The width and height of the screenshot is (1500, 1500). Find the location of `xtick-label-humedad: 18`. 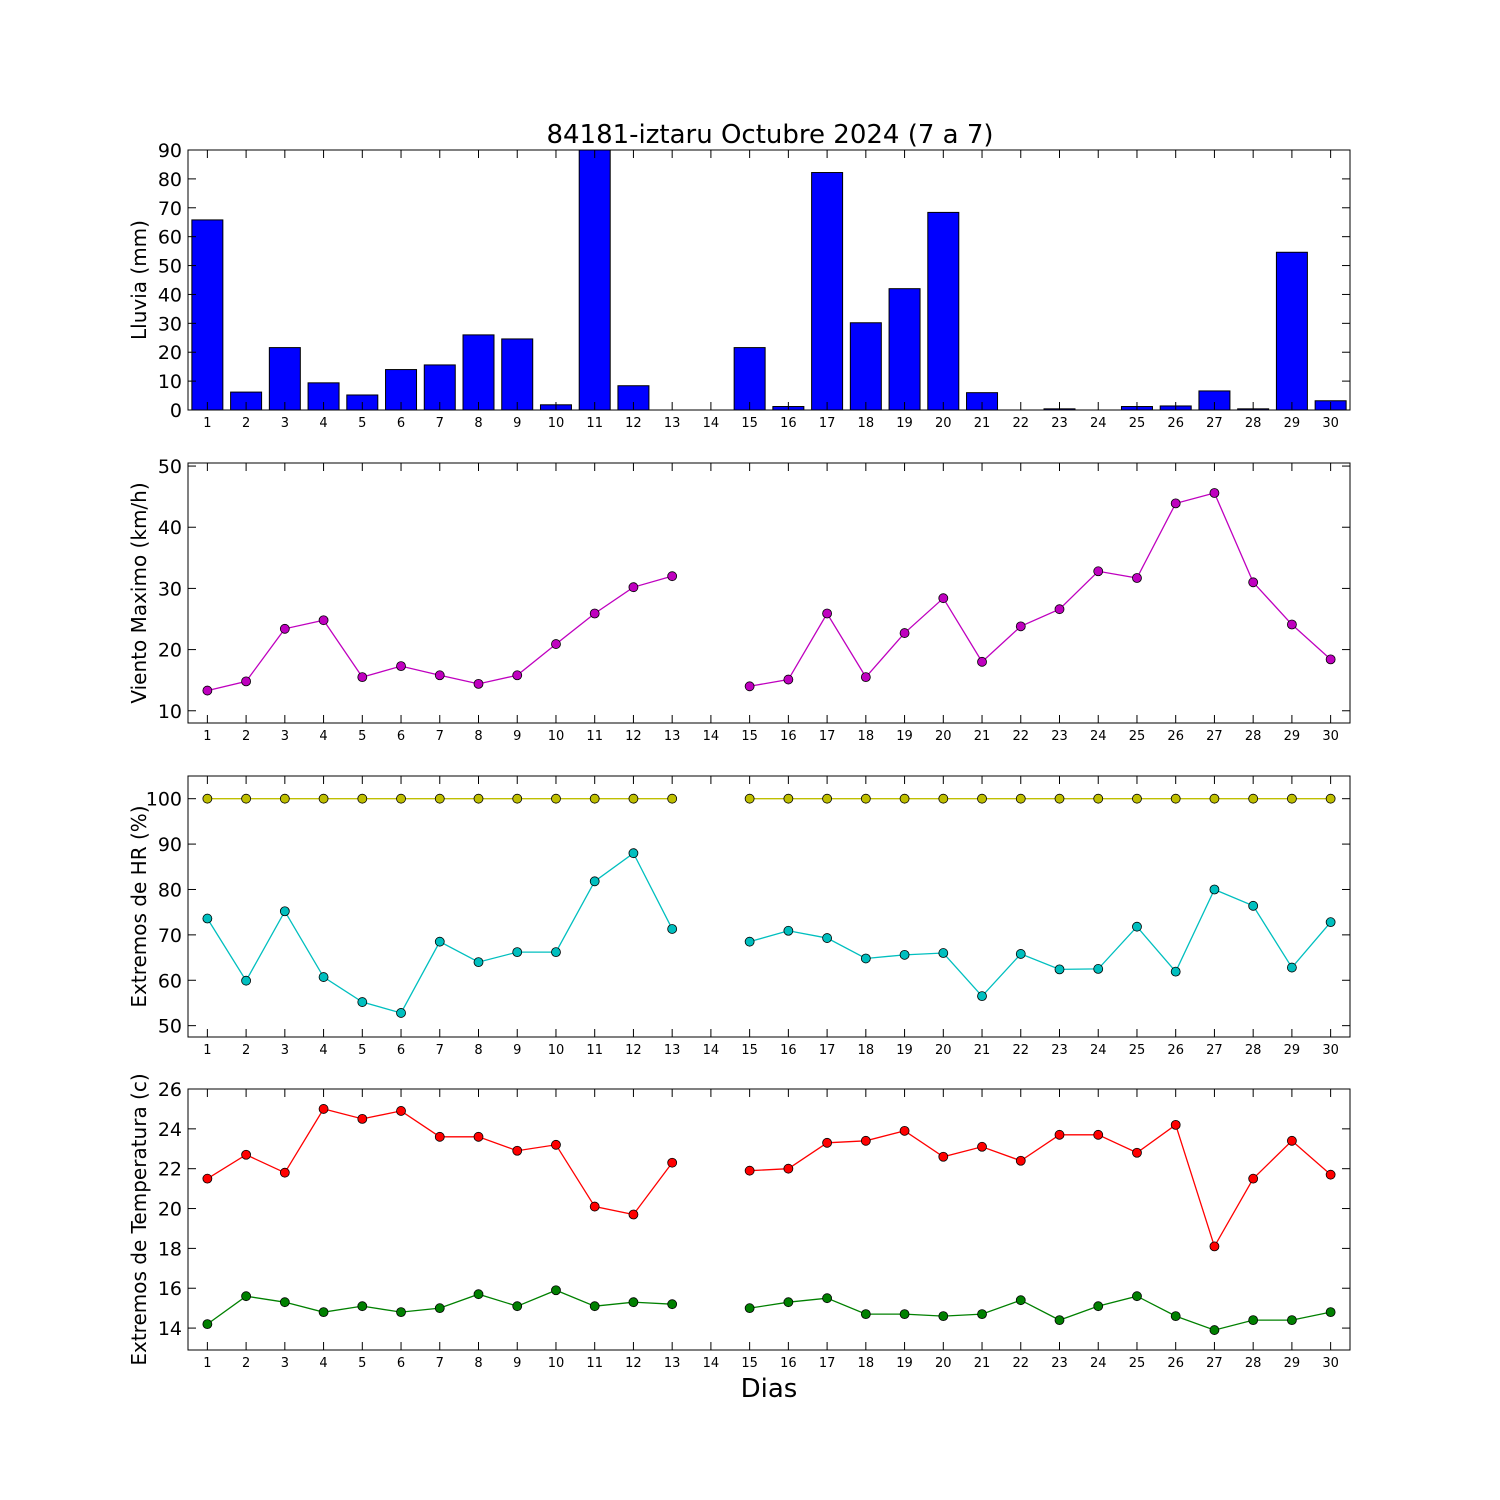

xtick-label-humedad: 18 is located at coordinates (866, 1050).